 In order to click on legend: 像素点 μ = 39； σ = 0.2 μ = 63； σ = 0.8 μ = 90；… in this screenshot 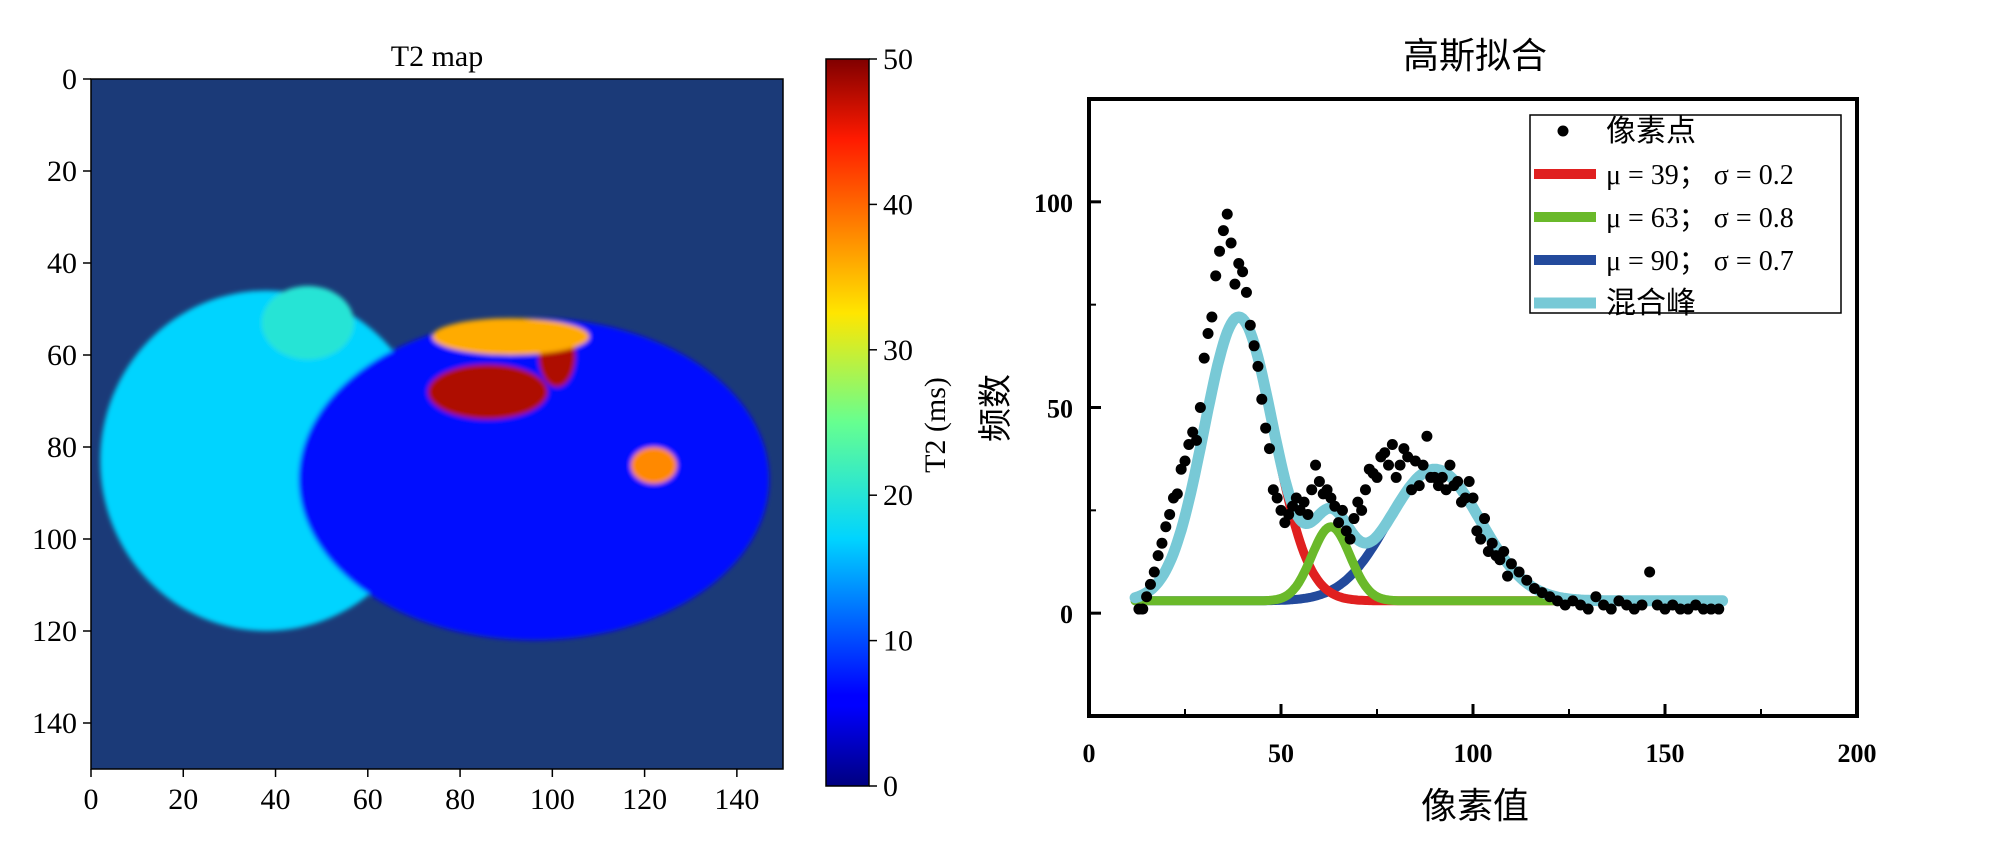, I will do `click(1685, 217)`.